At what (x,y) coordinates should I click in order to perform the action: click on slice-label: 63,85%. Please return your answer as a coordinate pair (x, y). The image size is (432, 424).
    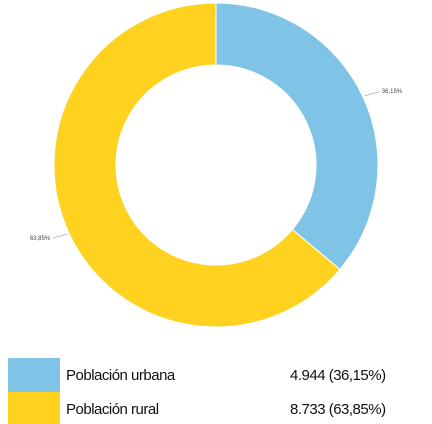
    Looking at the image, I should click on (40, 239).